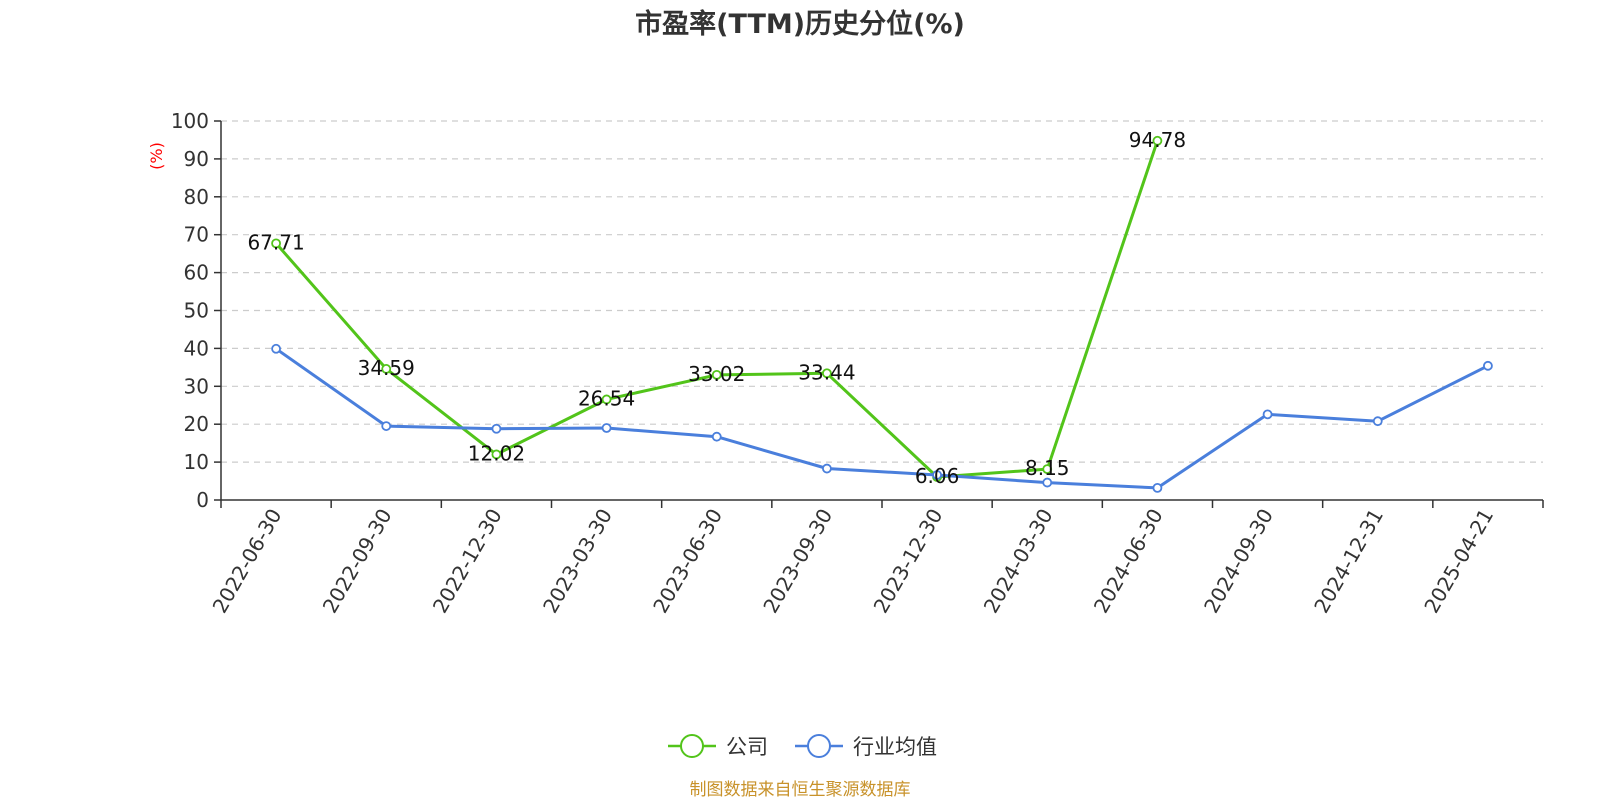 The image size is (1600, 800). I want to click on data-label: 6.06, so click(937, 476).